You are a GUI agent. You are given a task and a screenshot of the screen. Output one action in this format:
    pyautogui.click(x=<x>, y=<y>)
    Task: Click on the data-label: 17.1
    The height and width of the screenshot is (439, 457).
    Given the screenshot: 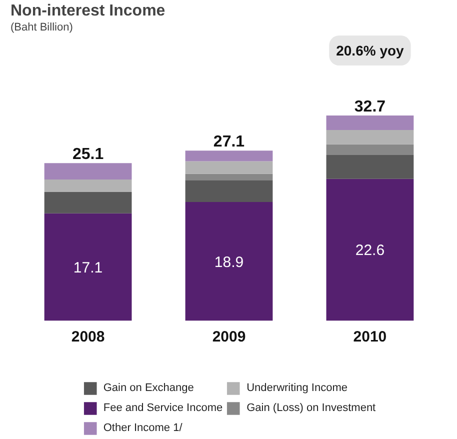 What is the action you would take?
    pyautogui.click(x=88, y=267)
    